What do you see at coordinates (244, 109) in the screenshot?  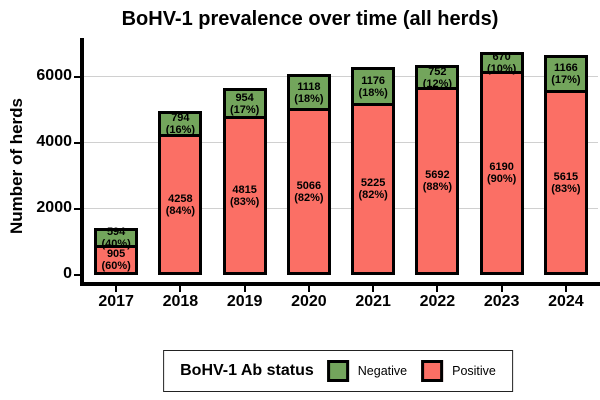 I see `bar-2019-negative-percent: (17%)` at bounding box center [244, 109].